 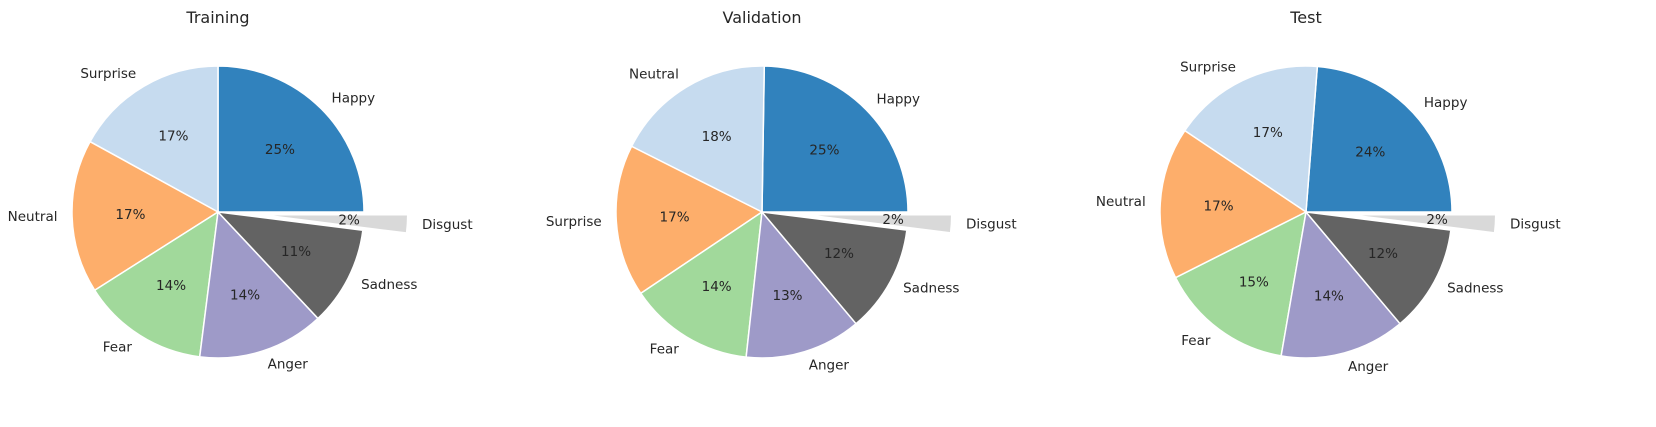 What do you see at coordinates (788, 296) in the screenshot?
I see `slice-percent-label: 13%` at bounding box center [788, 296].